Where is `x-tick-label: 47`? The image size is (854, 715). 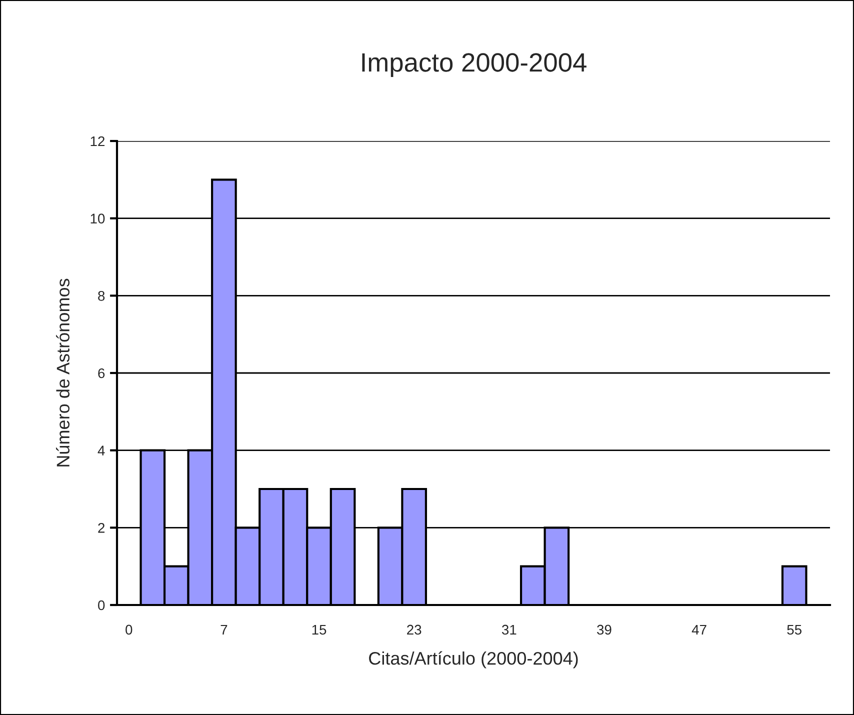
x-tick-label: 47 is located at coordinates (699, 629).